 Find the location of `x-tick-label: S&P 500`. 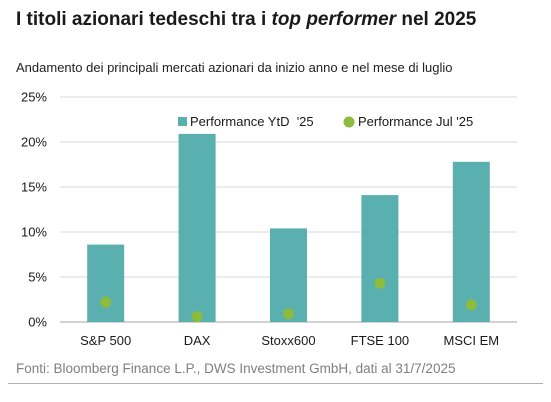

x-tick-label: S&P 500 is located at coordinates (105, 340).